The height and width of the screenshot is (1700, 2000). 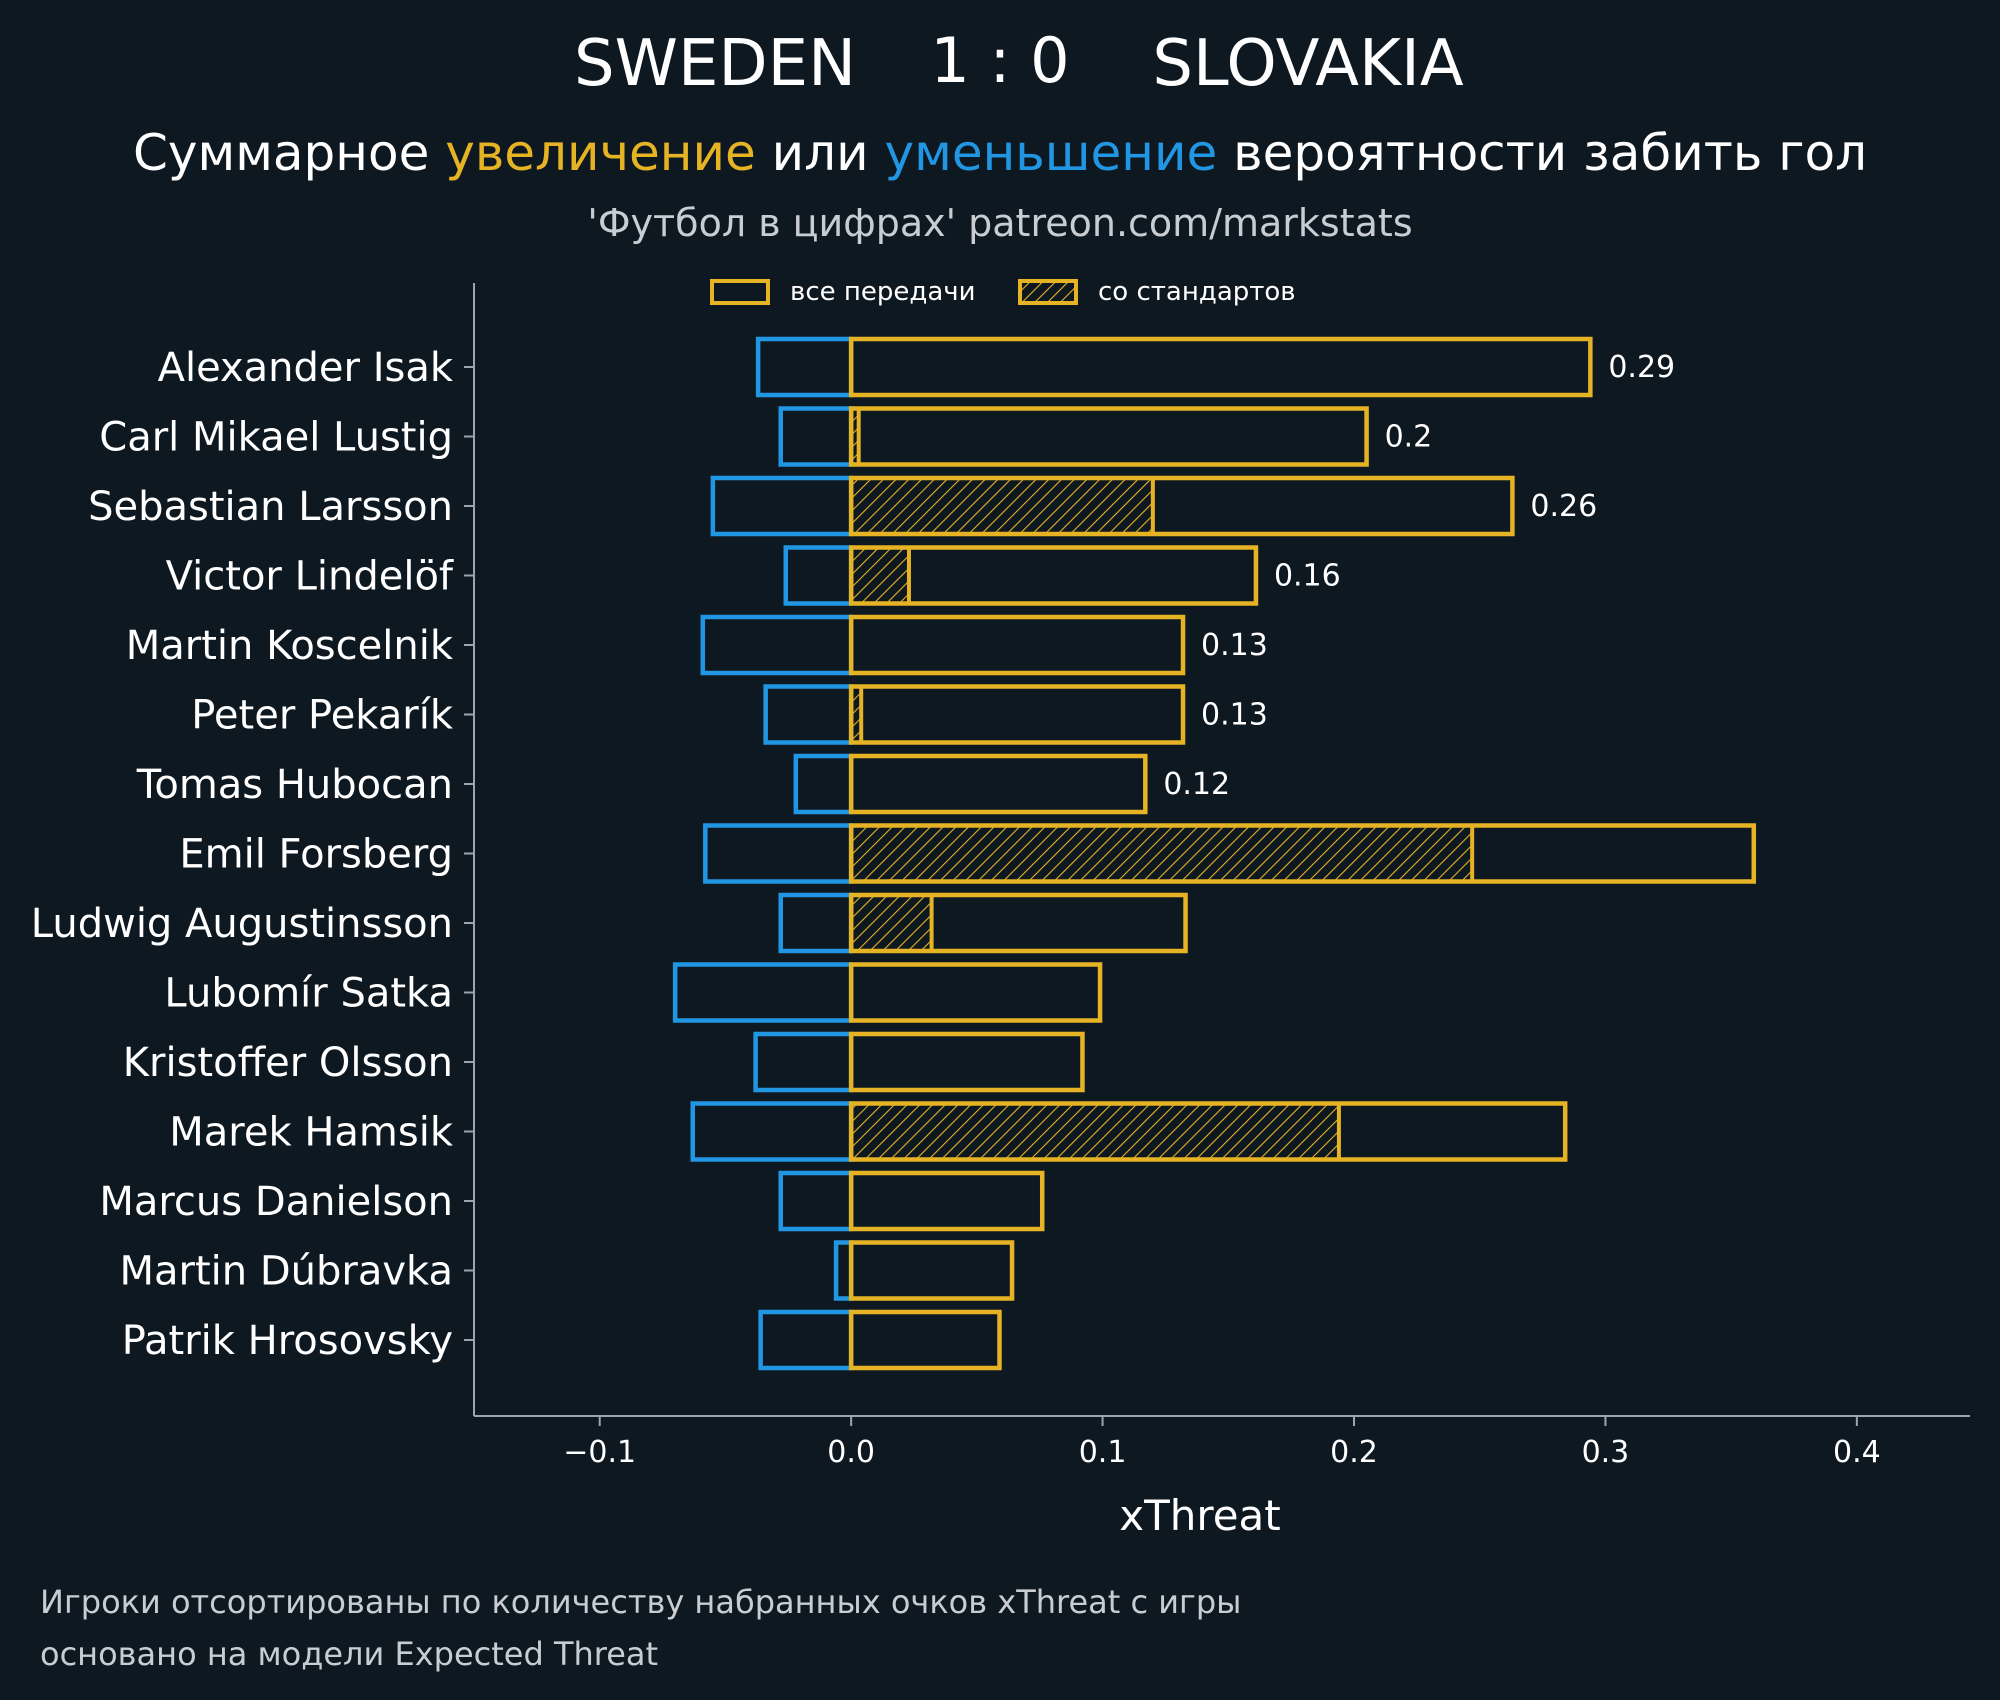 I want to click on y-tick-label-player: Patrik Hrosovsky, so click(x=287, y=1341).